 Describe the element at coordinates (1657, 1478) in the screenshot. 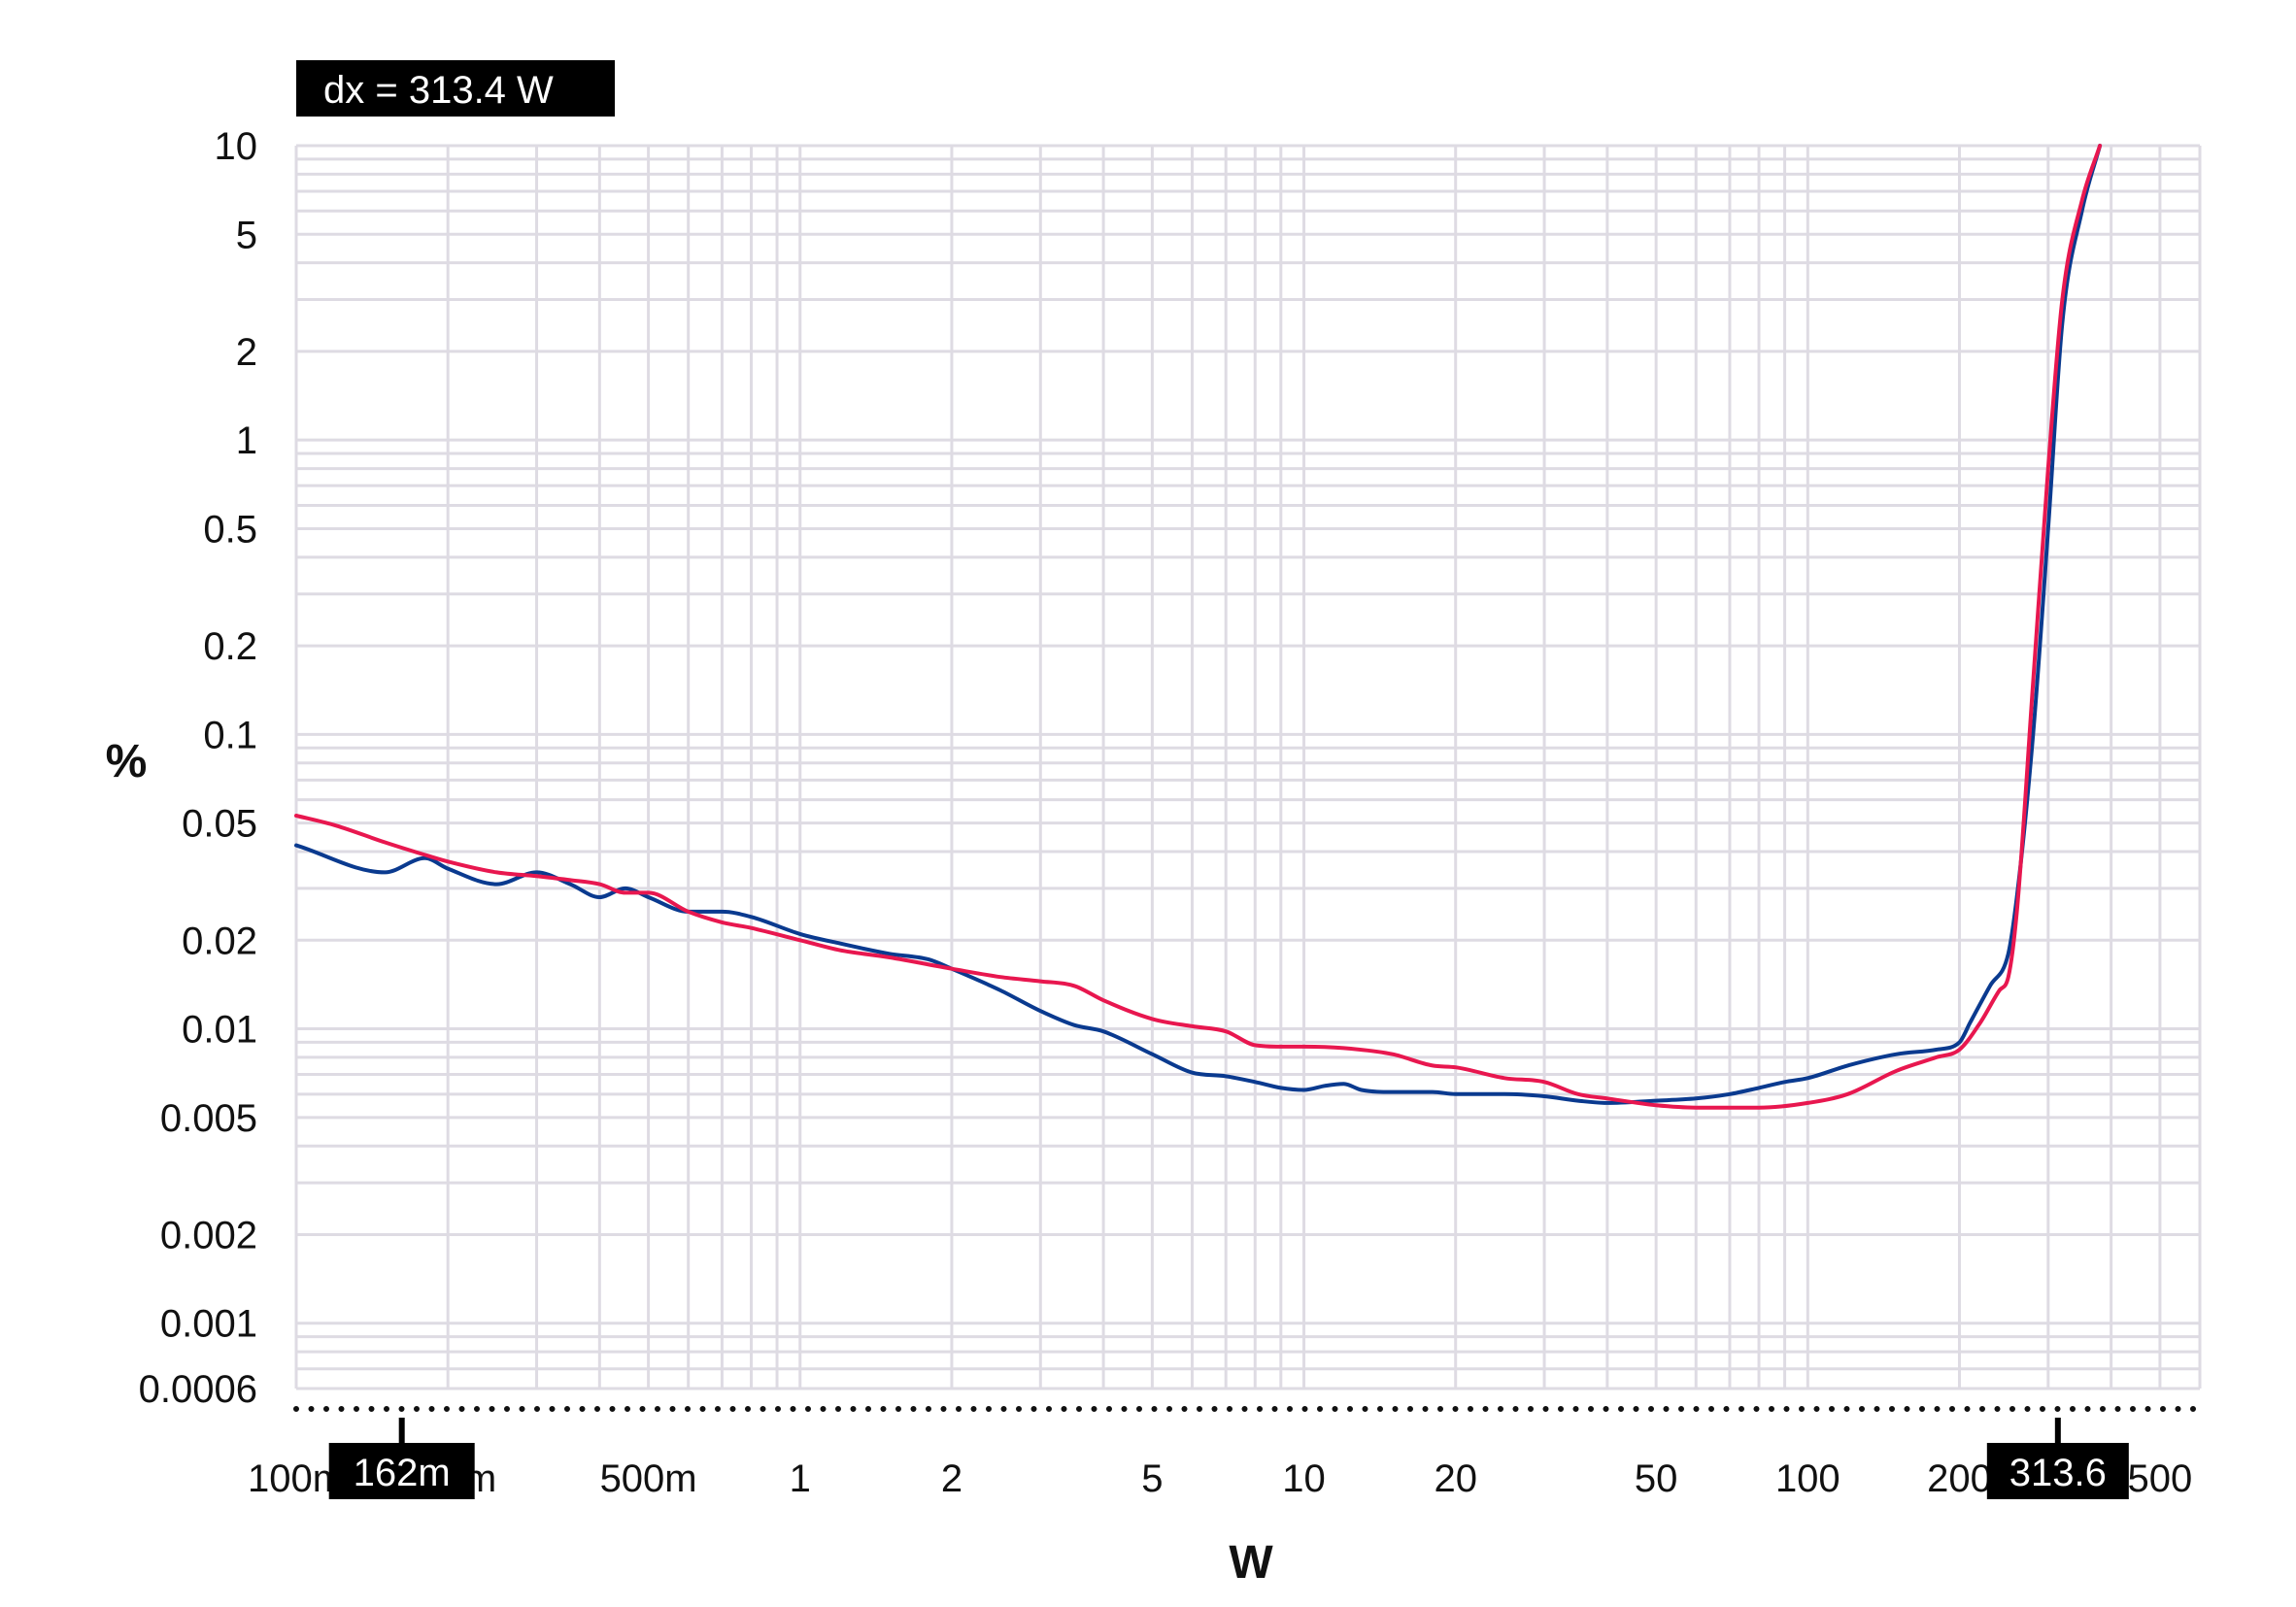

I see `x-tick-label: 50` at that location.